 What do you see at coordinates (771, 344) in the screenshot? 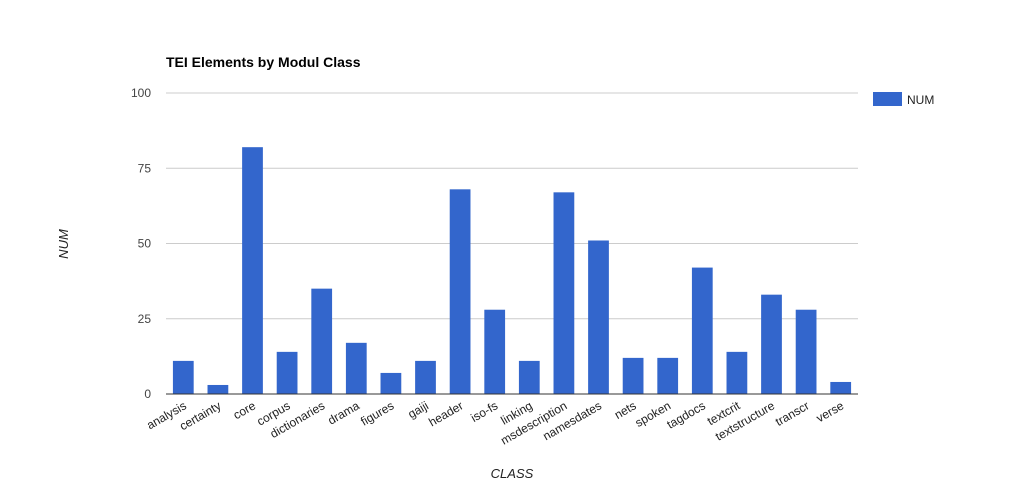
I see `bar-textstructure` at bounding box center [771, 344].